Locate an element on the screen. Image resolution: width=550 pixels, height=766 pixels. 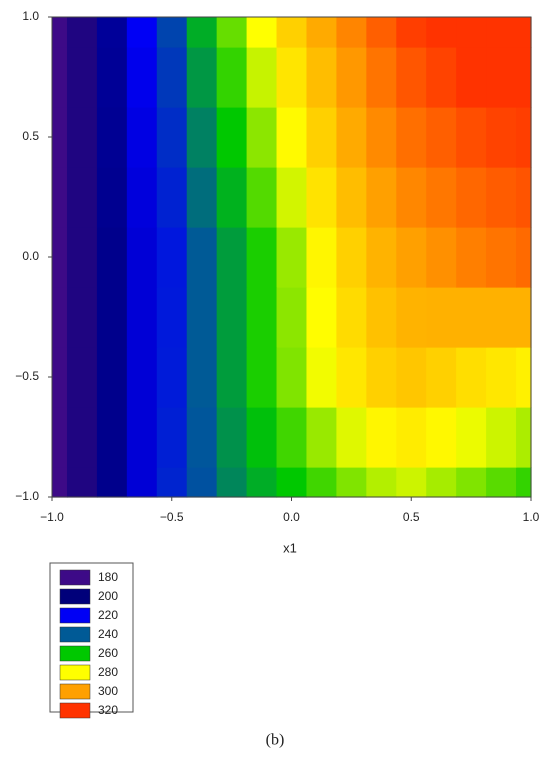
x-tick-label: −1.0 is located at coordinates (52, 517).